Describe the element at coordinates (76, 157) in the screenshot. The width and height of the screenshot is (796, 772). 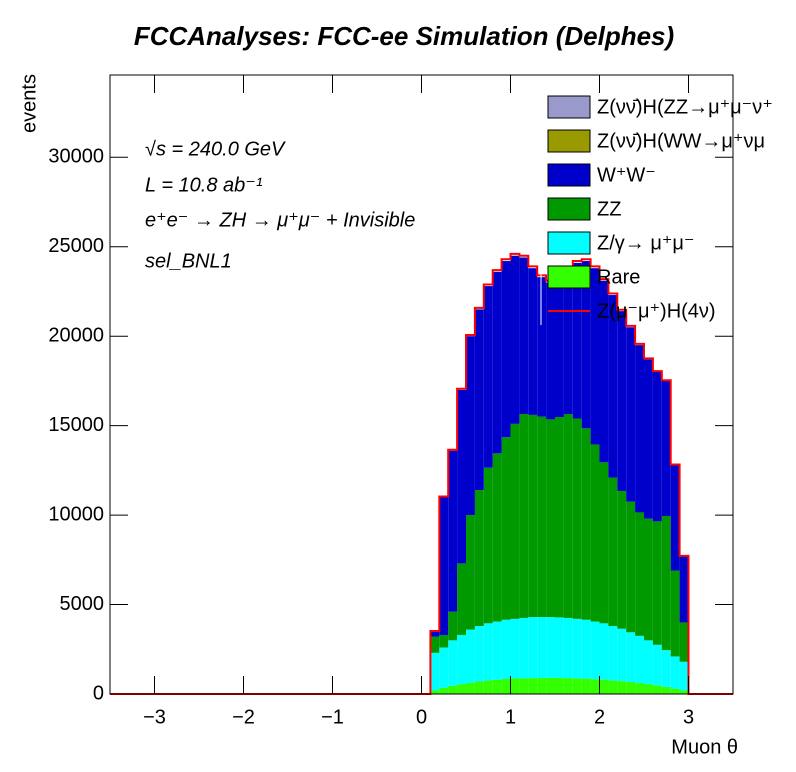
I see `y-tick-label: 30000` at that location.